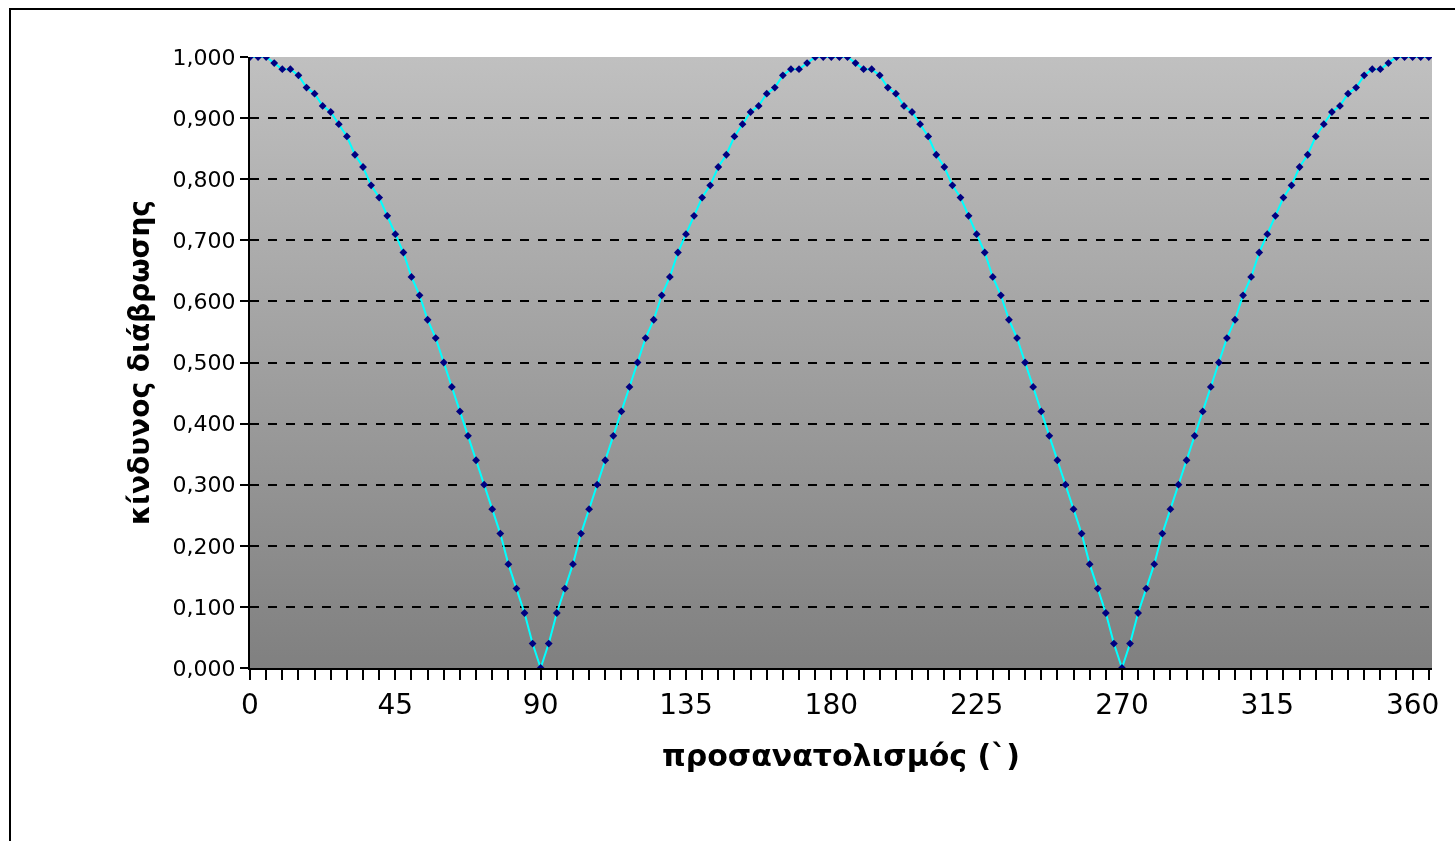 The image size is (1455, 841). I want to click on x-tick-label: 135, so click(686, 704).